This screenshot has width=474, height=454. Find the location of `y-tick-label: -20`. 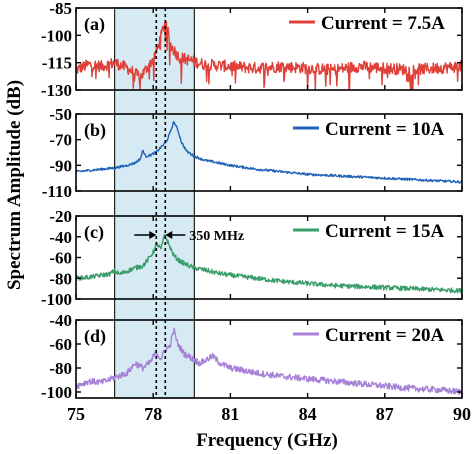

y-tick-label: -20 is located at coordinates (60, 216).